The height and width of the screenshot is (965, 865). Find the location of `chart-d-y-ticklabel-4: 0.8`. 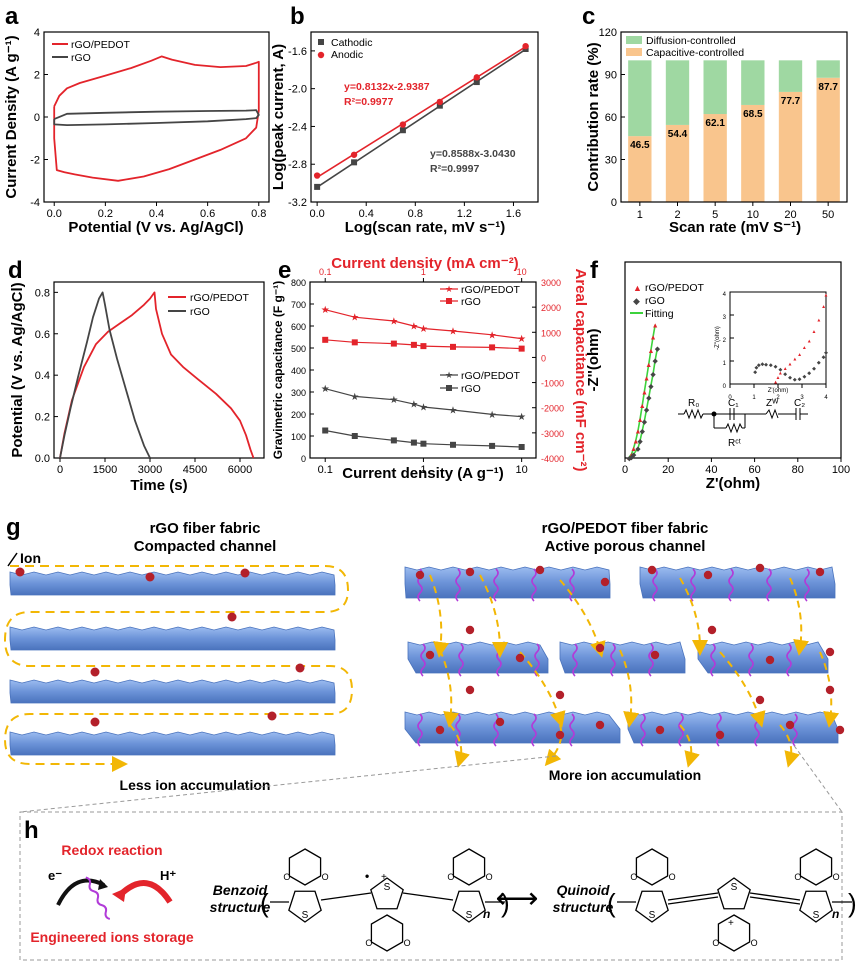

chart-d-y-ticklabel-4: 0.8 is located at coordinates (42, 293).